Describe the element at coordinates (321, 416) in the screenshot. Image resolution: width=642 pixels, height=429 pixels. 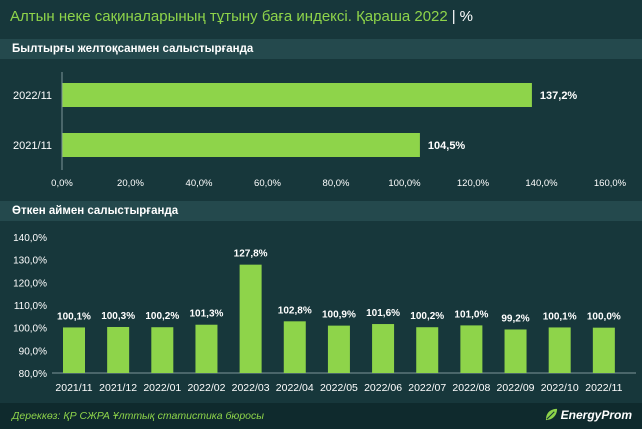
I see `footer-bar` at that location.